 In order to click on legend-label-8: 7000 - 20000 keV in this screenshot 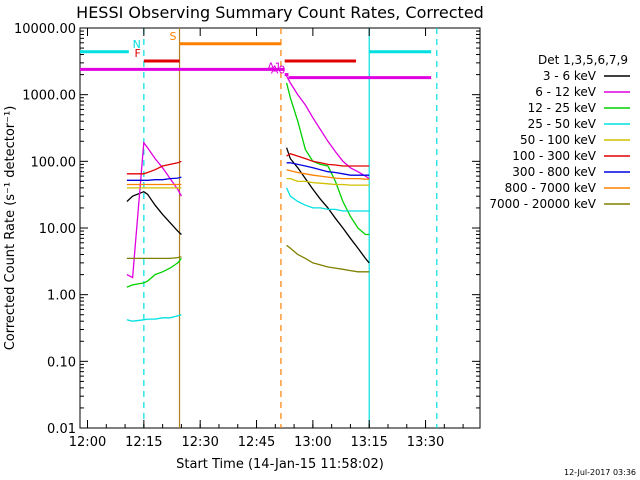, I will do `click(542, 204)`.